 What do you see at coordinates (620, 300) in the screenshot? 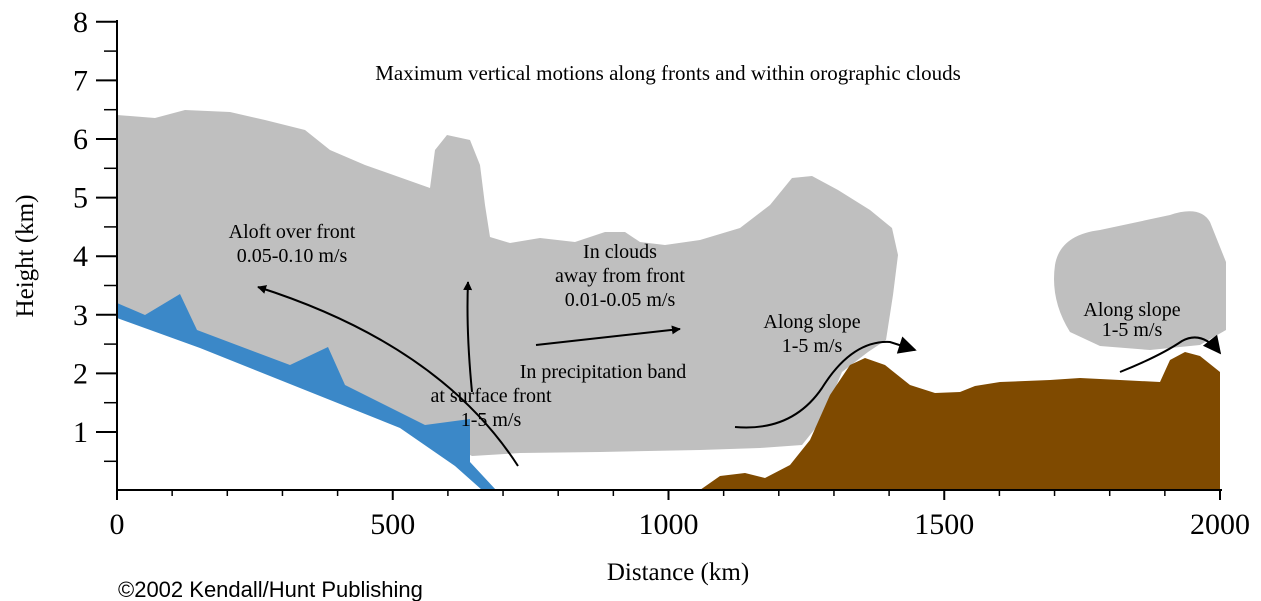
I see `annotation: 0.01-0.05 m/s` at bounding box center [620, 300].